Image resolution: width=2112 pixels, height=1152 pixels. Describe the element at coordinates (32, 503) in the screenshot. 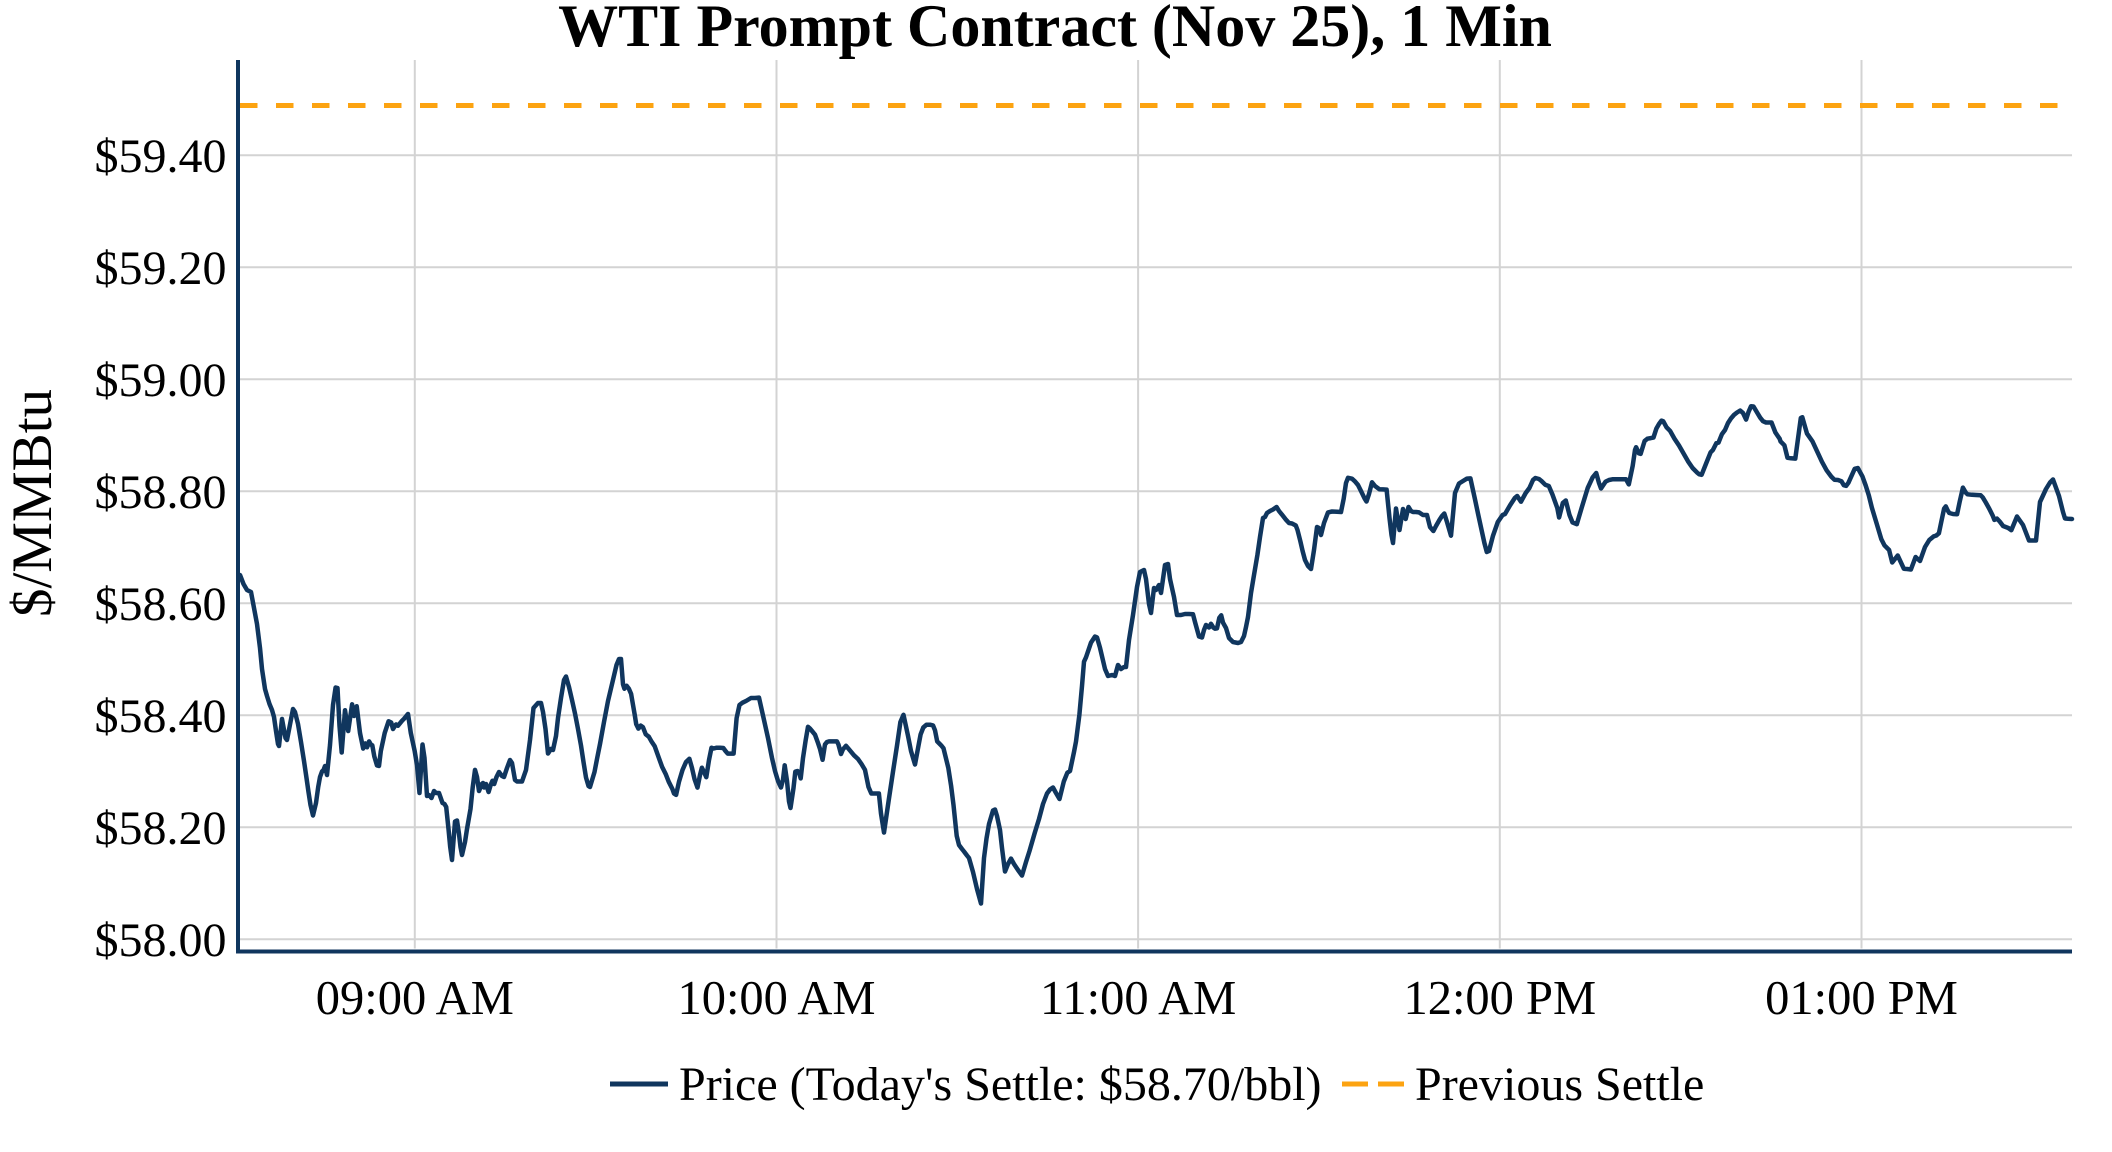

I see `svg-text: $/MMBtu` at that location.